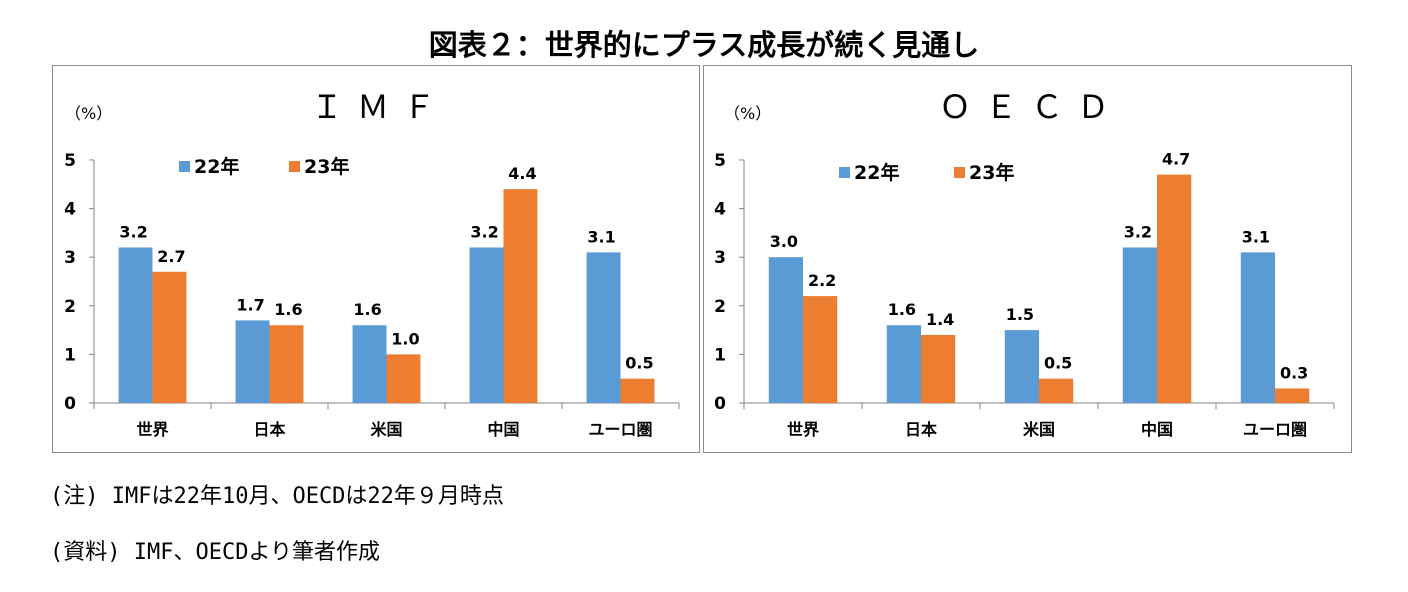 The width and height of the screenshot is (1408, 592). What do you see at coordinates (380, 107) in the screenshot?
I see `chart-title: ＩＭＦ` at bounding box center [380, 107].